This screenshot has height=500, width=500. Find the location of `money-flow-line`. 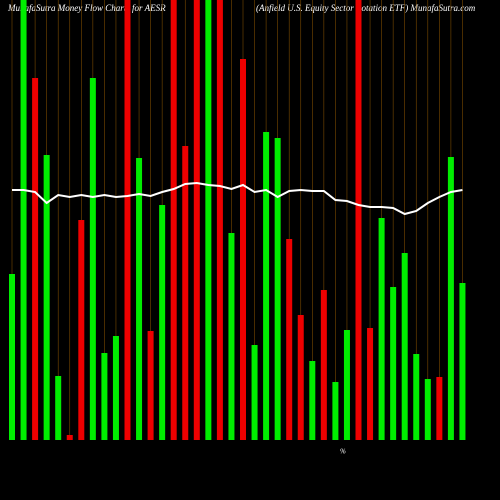

money-flow-line is located at coordinates (237, 198).